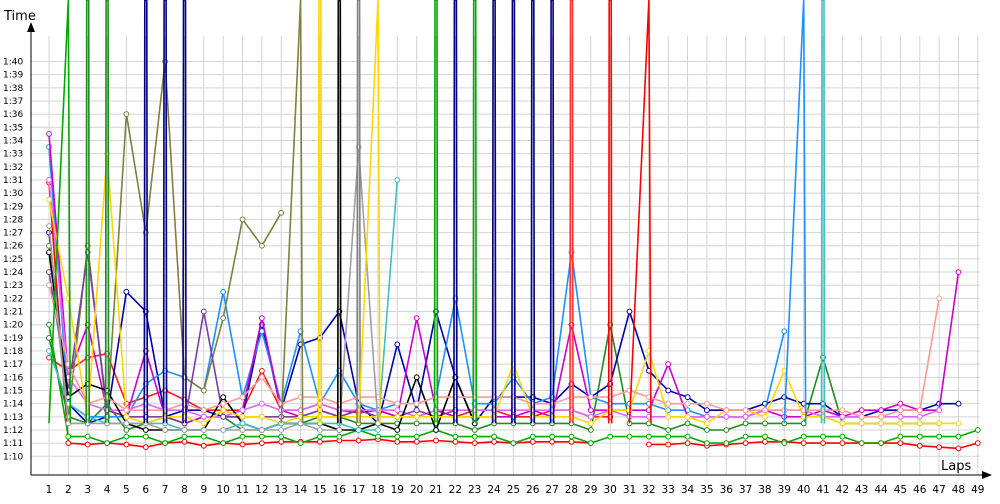 This screenshot has height=504, width=1000. What do you see at coordinates (13, 260) in the screenshot?
I see `y-tick-label: 1:25` at bounding box center [13, 260].